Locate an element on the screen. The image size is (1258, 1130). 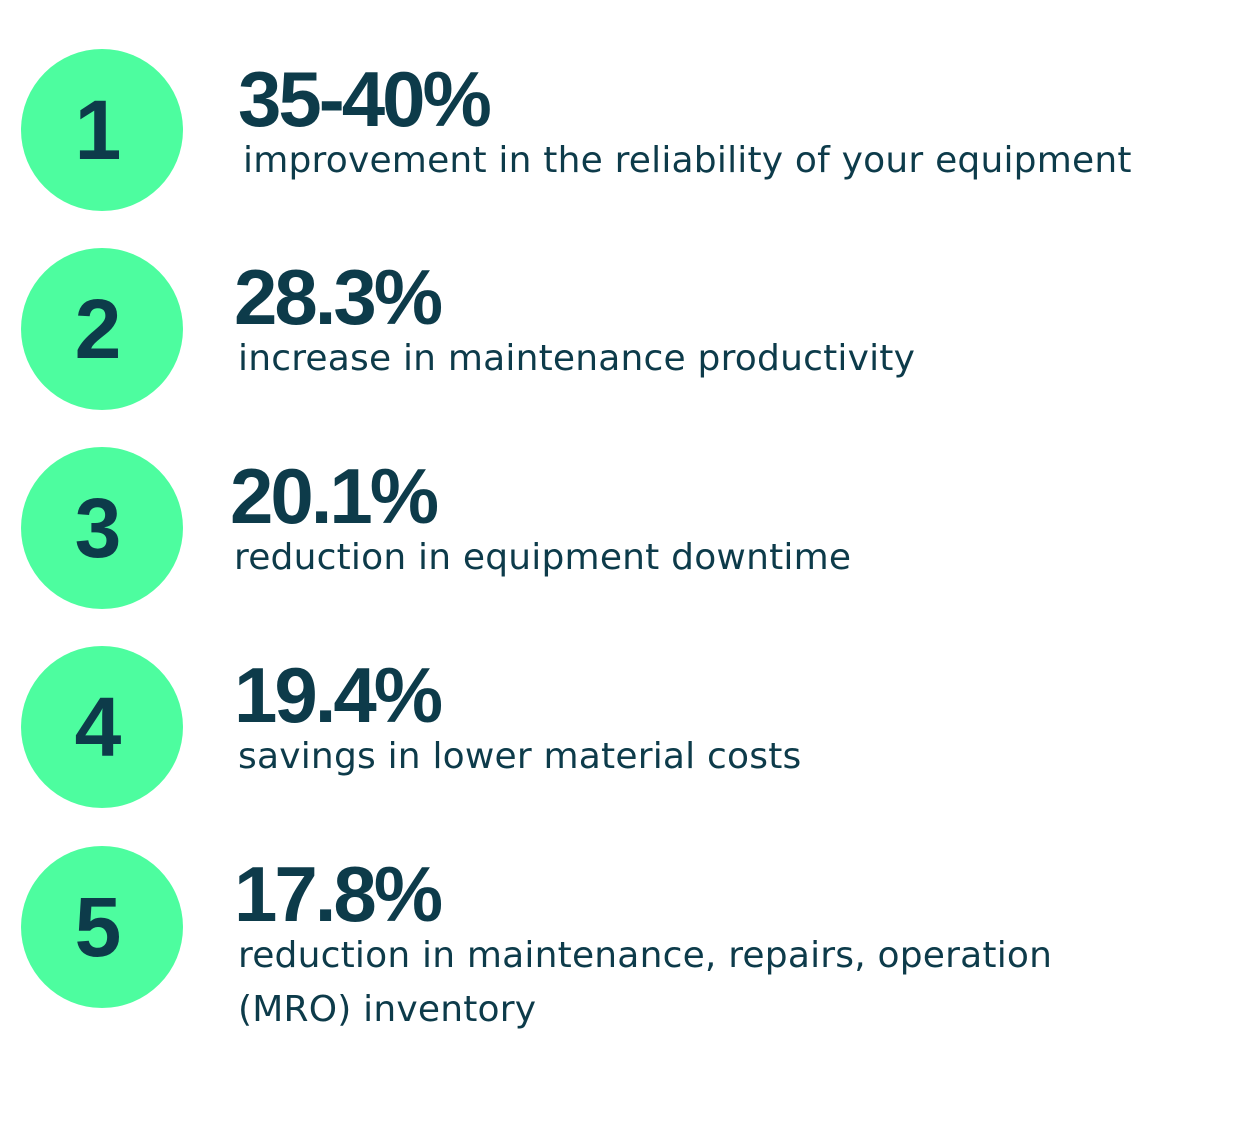
stat-description-5-line-2: (MRO) inventory is located at coordinates (387, 1009).